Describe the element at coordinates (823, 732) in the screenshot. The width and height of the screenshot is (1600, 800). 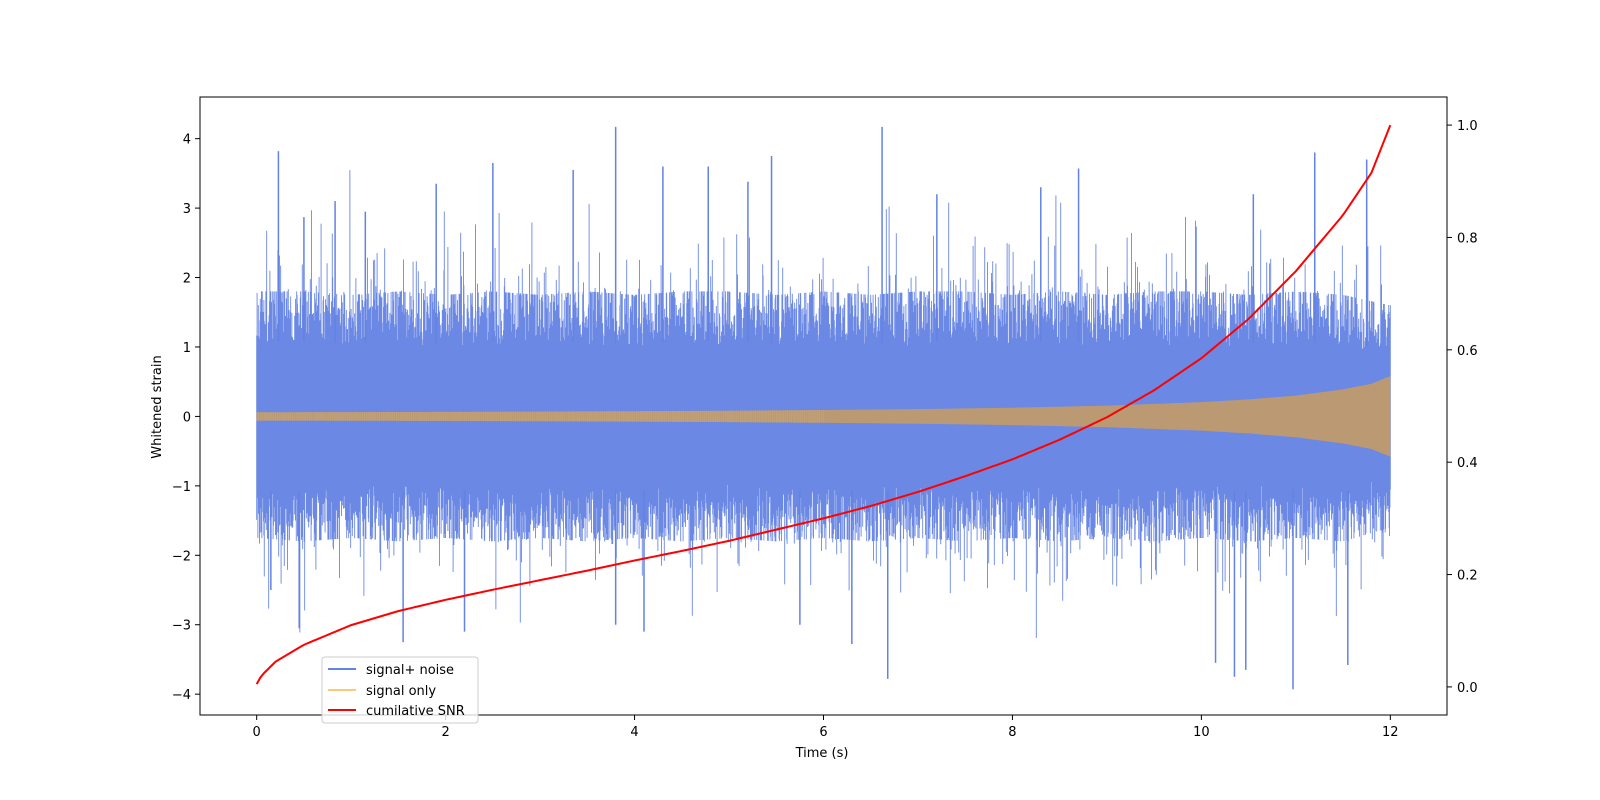
I see `x-tick-label: 6` at that location.